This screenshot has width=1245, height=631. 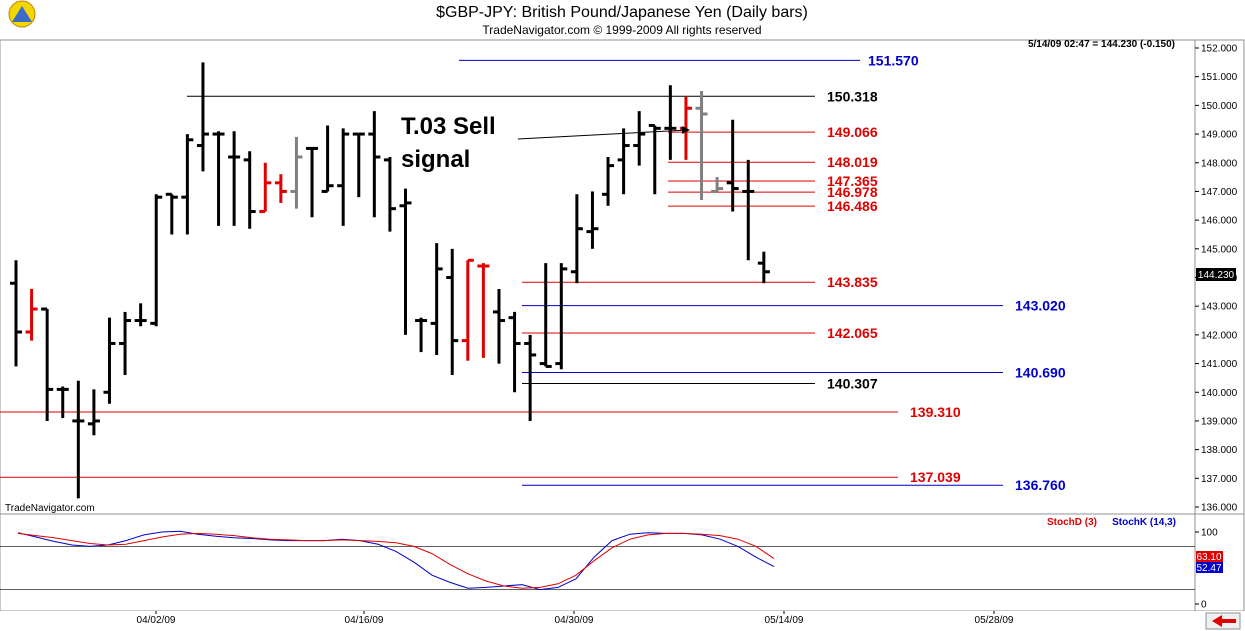 What do you see at coordinates (1223, 621) in the screenshot?
I see `scroll-left-arrow-icon` at bounding box center [1223, 621].